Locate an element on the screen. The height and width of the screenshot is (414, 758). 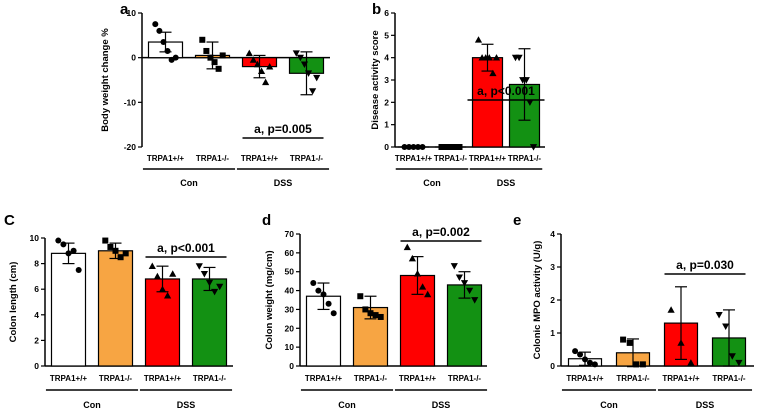
y-tick-label: -20 is located at coordinates (130, 147).